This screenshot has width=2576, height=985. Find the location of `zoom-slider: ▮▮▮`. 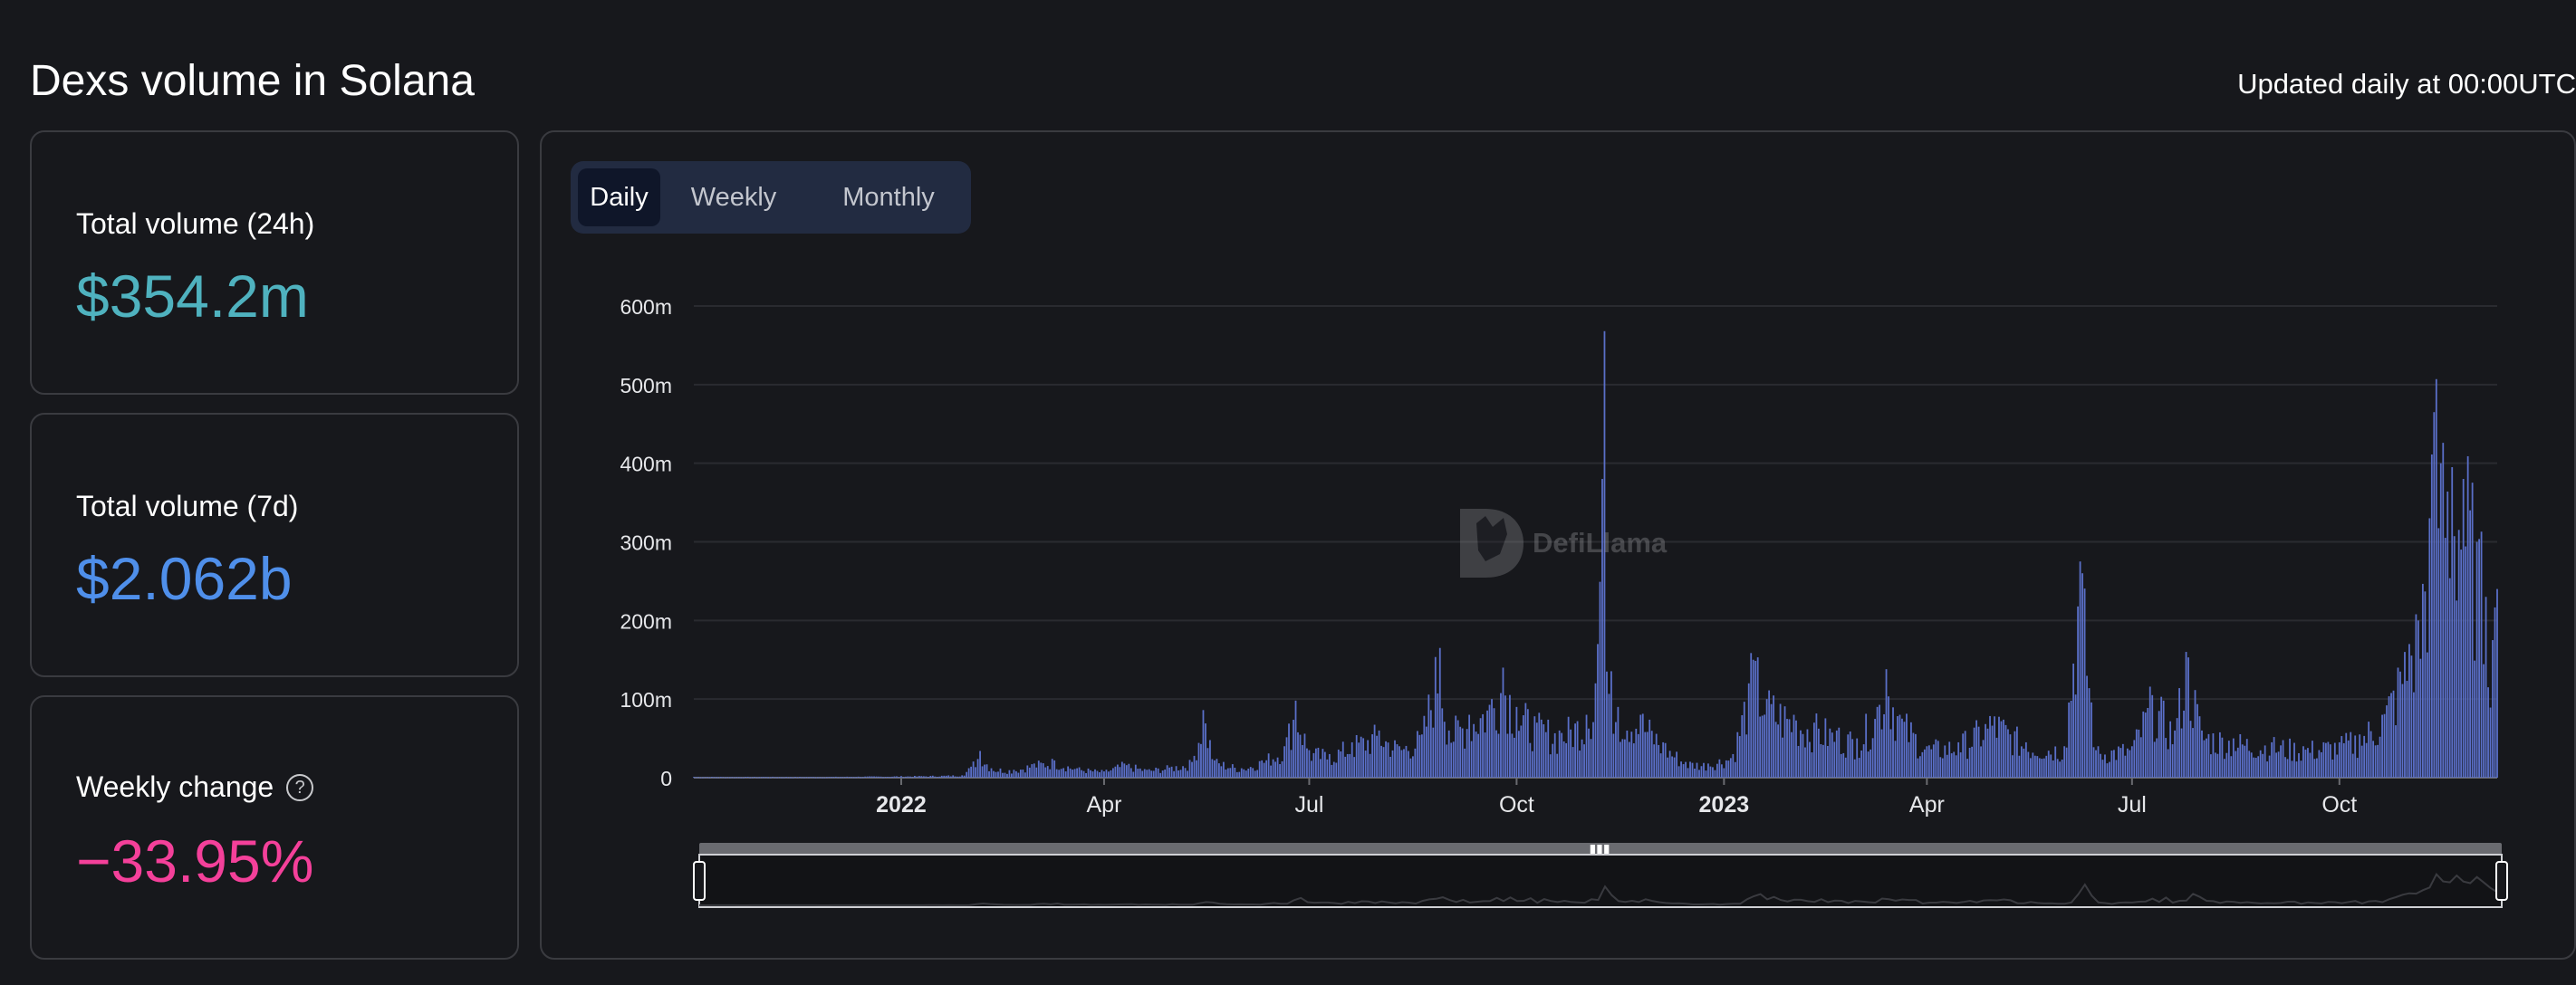

zoom-slider: ▮▮▮ is located at coordinates (1600, 874).